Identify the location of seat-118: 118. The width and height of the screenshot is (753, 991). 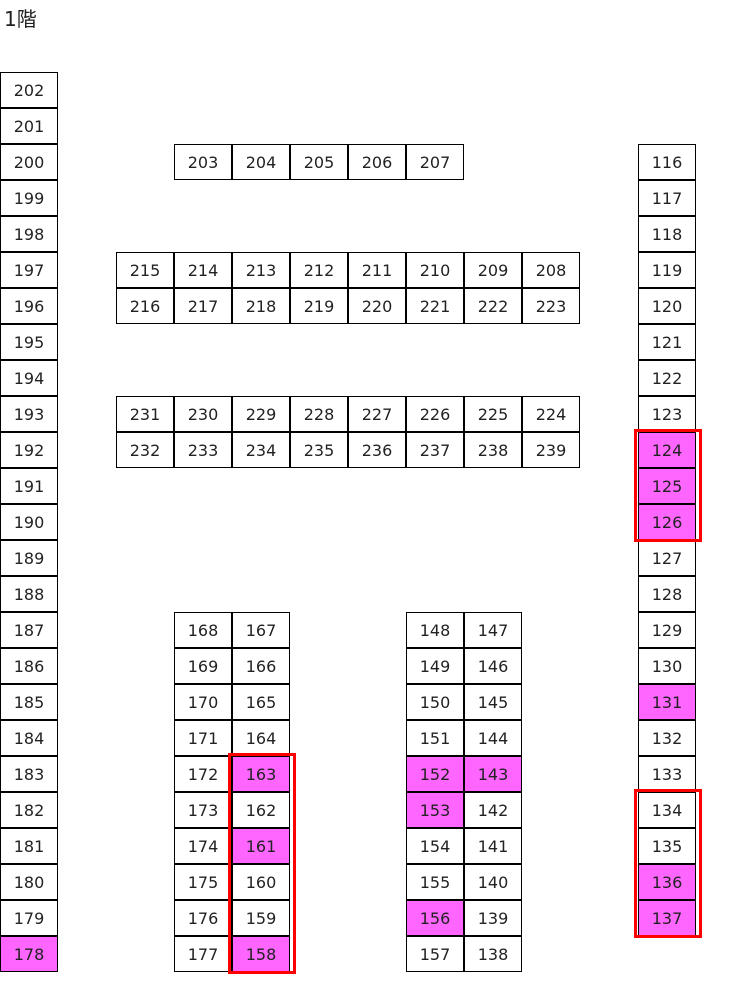
(667, 234).